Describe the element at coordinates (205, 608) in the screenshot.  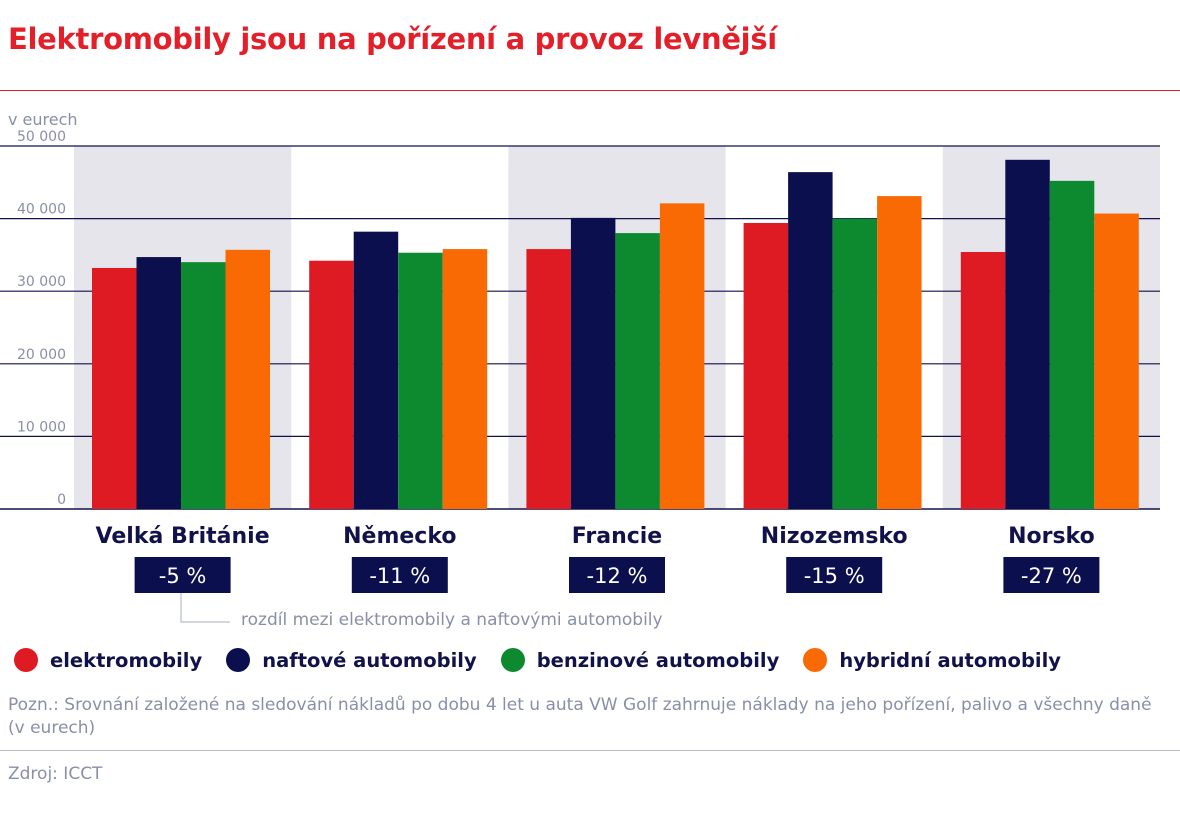
I see `difference-connector-line` at that location.